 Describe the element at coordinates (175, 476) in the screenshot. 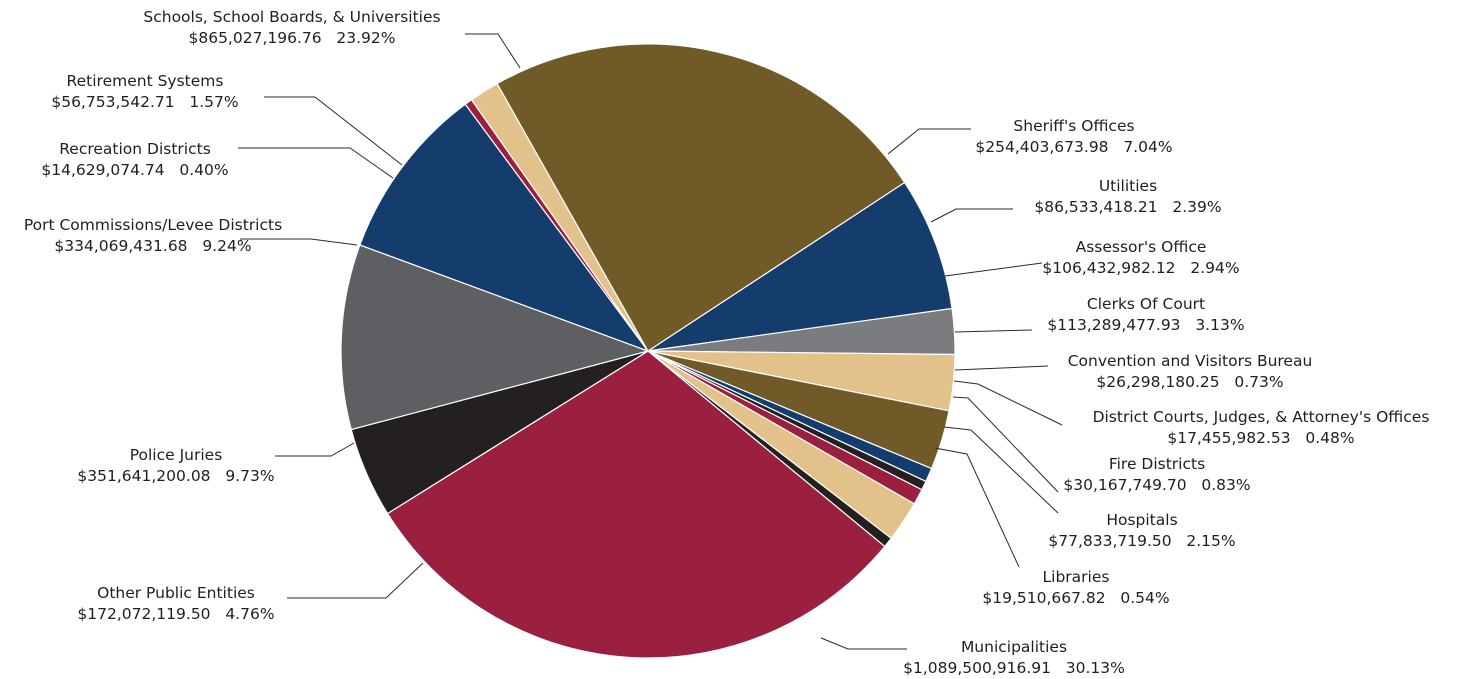

I see `slice-value-police-juries: $351,641,200.08 9.73%` at that location.